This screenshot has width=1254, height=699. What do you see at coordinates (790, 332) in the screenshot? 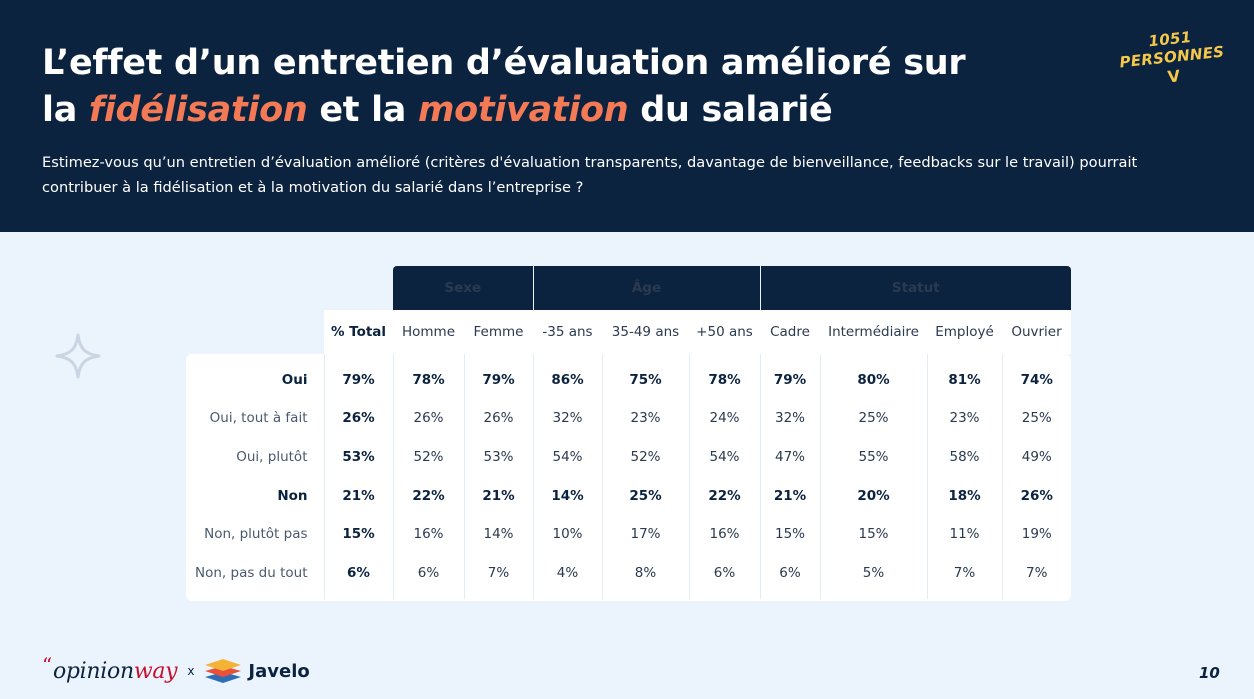
I see `column-header: Cadre` at bounding box center [790, 332].